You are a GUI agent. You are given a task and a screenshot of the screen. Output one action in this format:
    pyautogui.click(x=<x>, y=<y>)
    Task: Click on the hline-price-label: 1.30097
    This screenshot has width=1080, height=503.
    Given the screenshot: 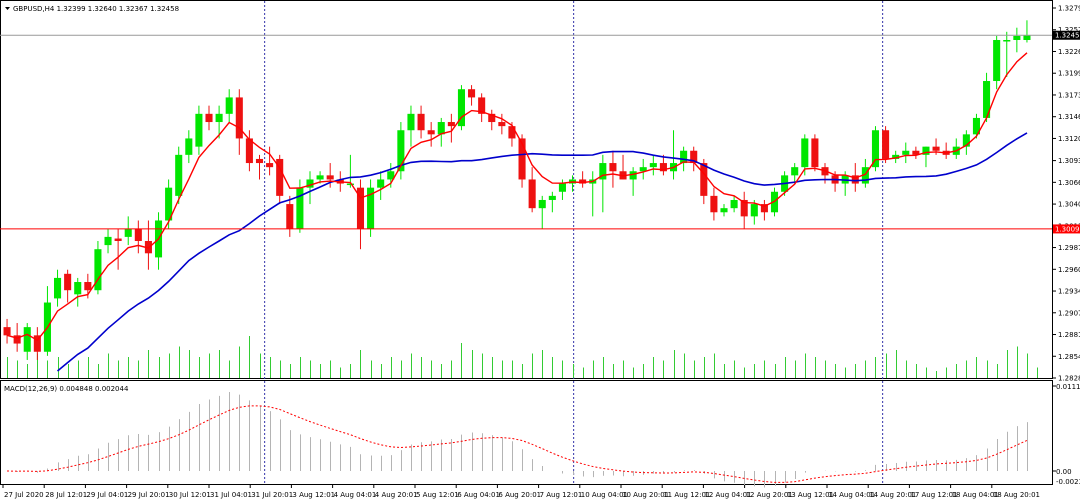 What is the action you would take?
    pyautogui.click(x=1067, y=229)
    